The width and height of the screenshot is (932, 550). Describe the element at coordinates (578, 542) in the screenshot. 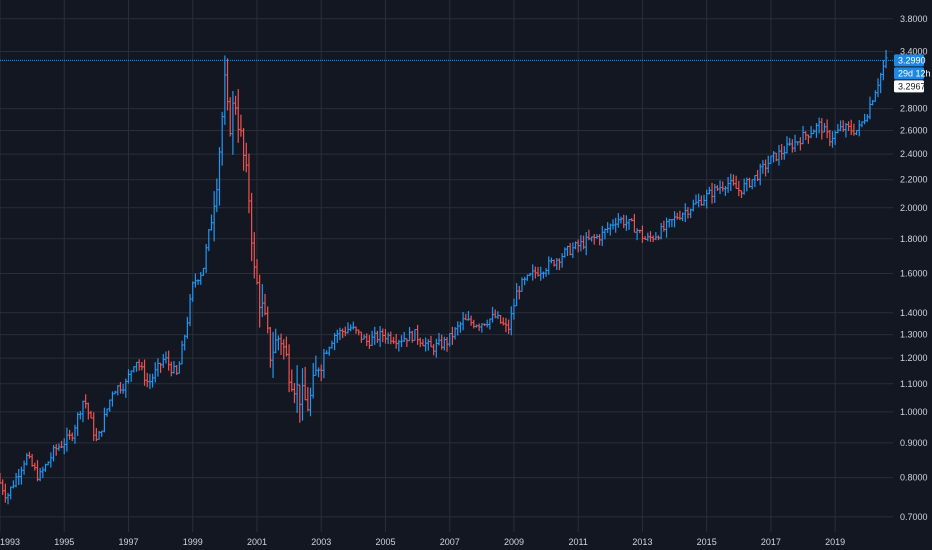

I see `x-tick-label: 2011` at that location.